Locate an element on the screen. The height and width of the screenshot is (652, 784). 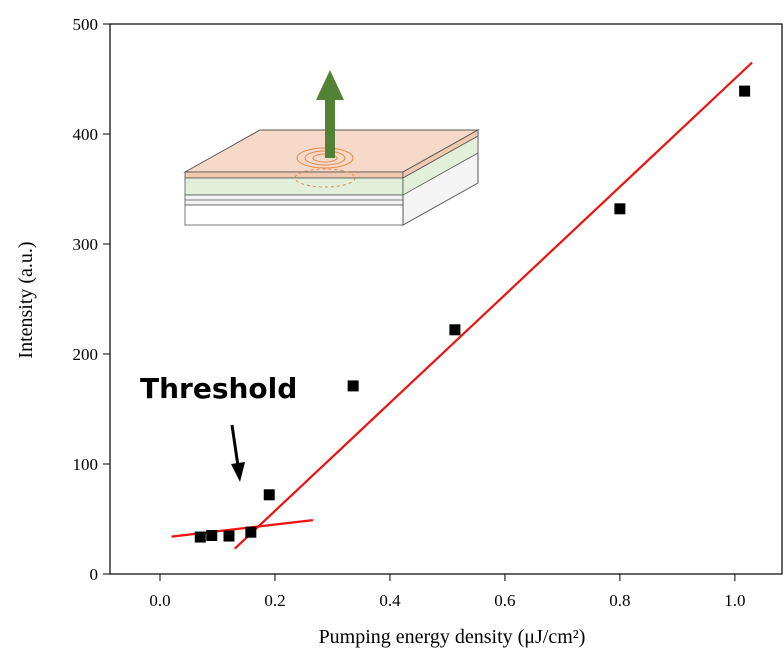
y-axis-label: Intensity (a.u.) is located at coordinates (26, 299).